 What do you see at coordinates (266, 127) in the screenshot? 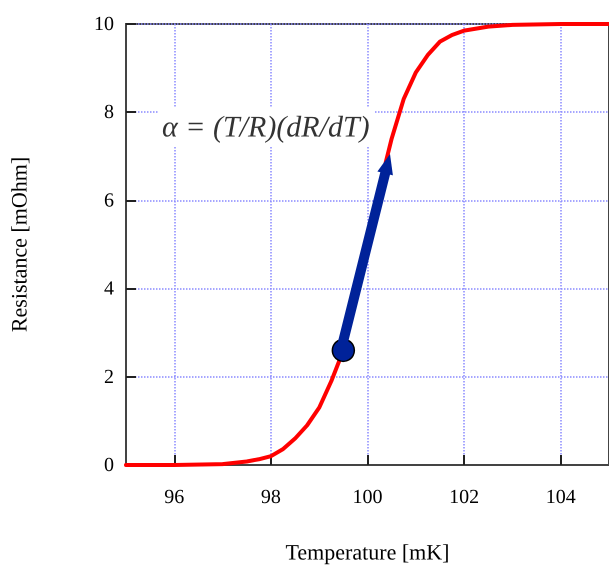
I see `annotation: α = (T/R)(dR/dT)` at bounding box center [266, 127].